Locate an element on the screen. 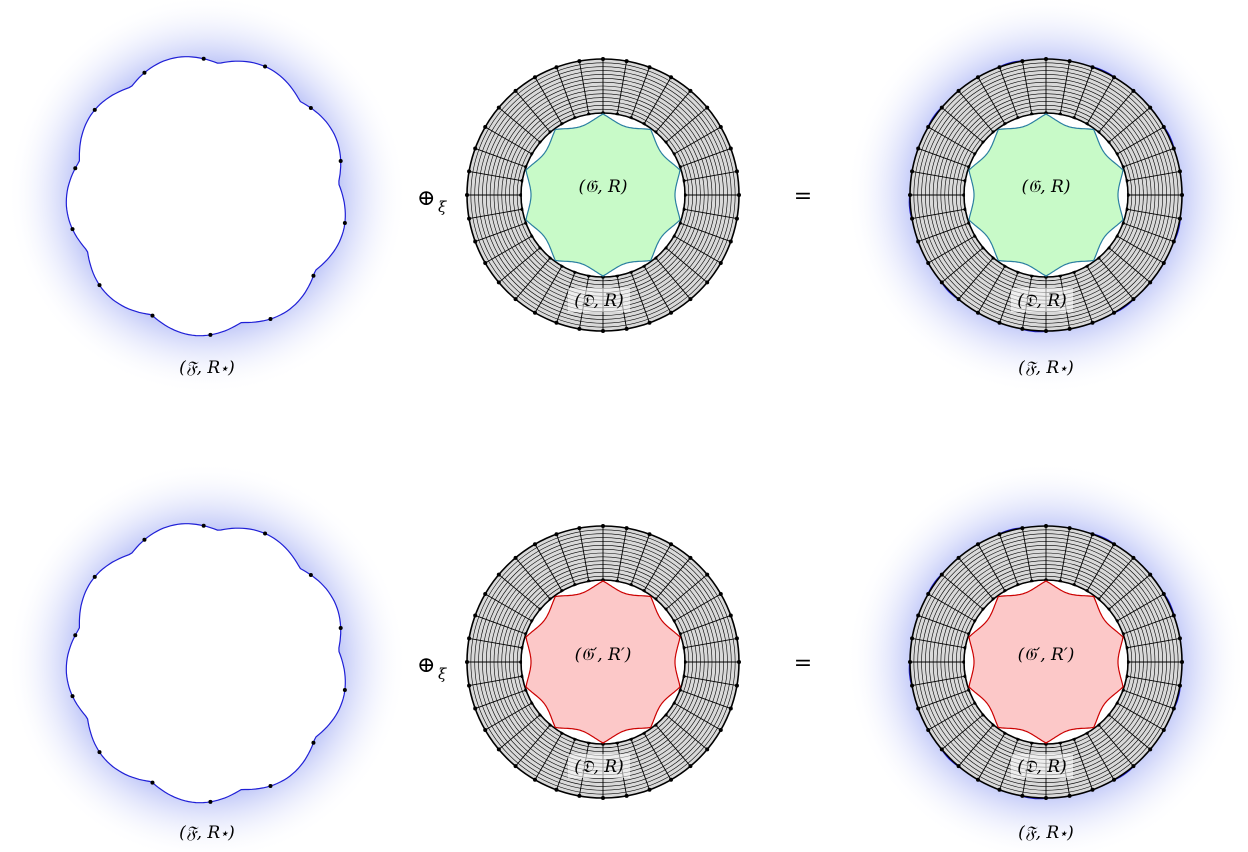  inner-label: (𝔊, R) is located at coordinates (603, 187).